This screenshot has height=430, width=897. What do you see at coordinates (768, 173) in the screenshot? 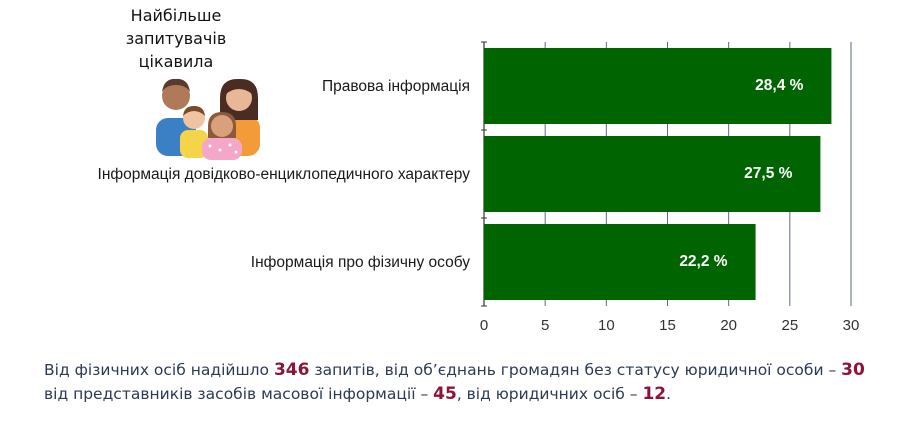
I see `bar-value-label: 27,5 %` at bounding box center [768, 173].